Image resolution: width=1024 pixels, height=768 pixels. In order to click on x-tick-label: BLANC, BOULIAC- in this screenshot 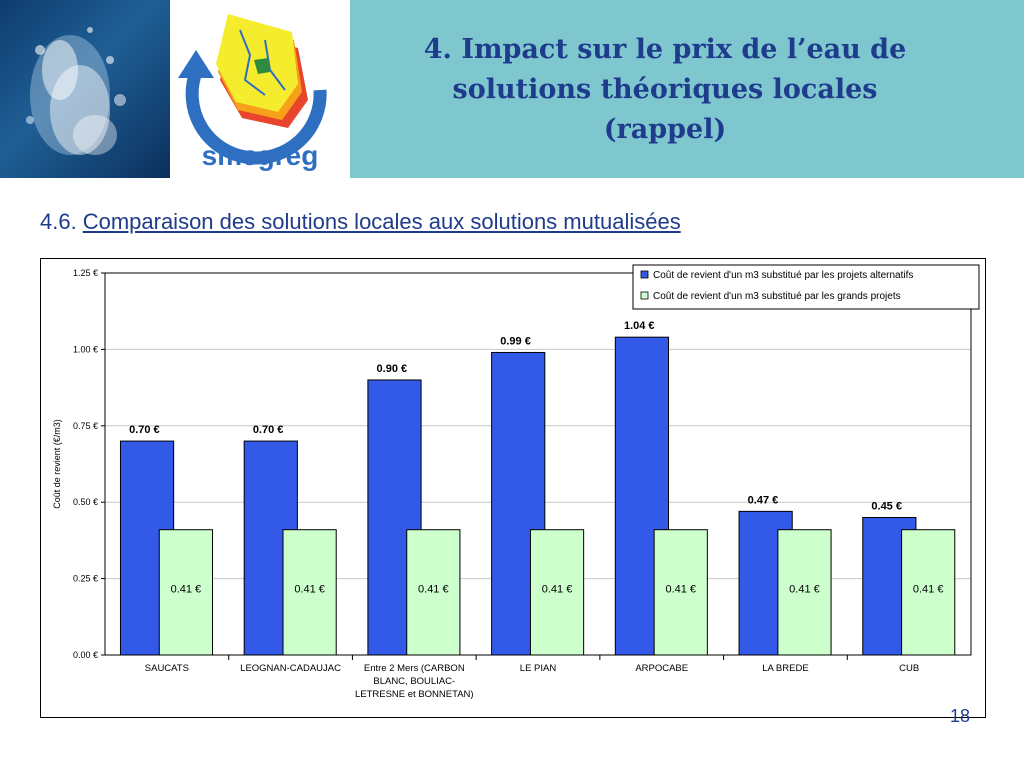, I will do `click(414, 681)`.